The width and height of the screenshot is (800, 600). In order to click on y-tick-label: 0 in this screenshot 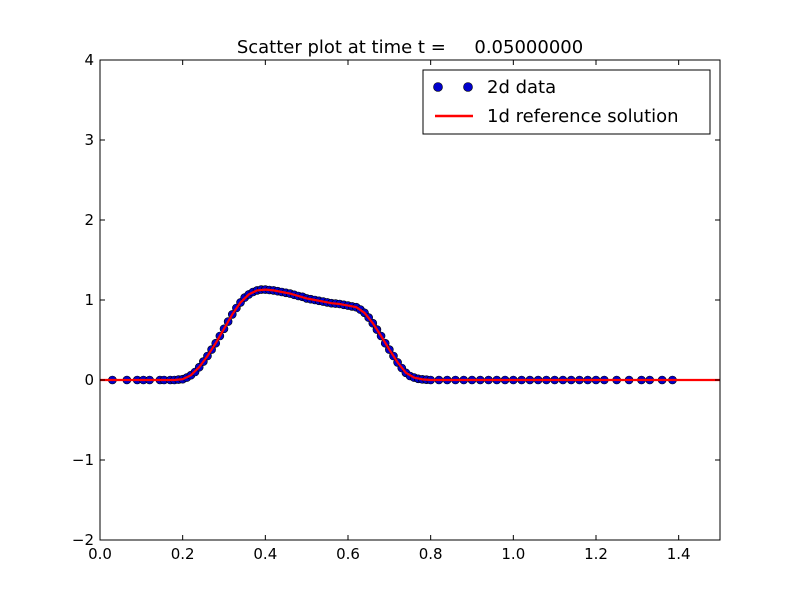, I will do `click(89, 380)`.